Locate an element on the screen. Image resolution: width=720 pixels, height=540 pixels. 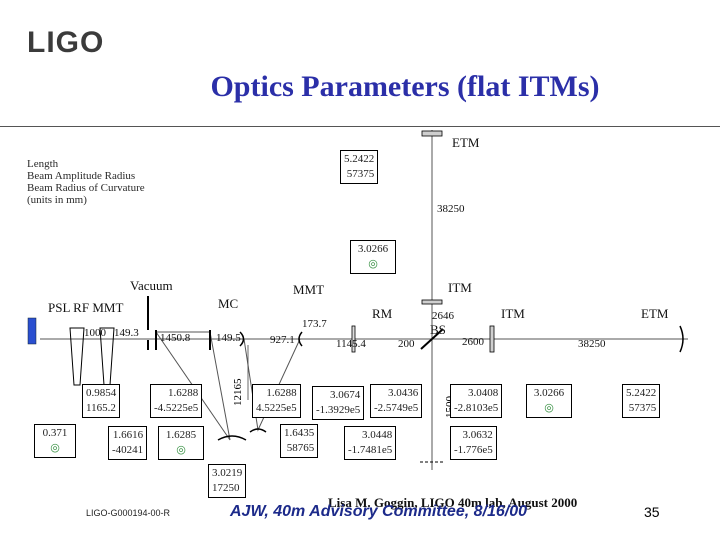
length-173-7: 173.7 is located at coordinates (314, 324).